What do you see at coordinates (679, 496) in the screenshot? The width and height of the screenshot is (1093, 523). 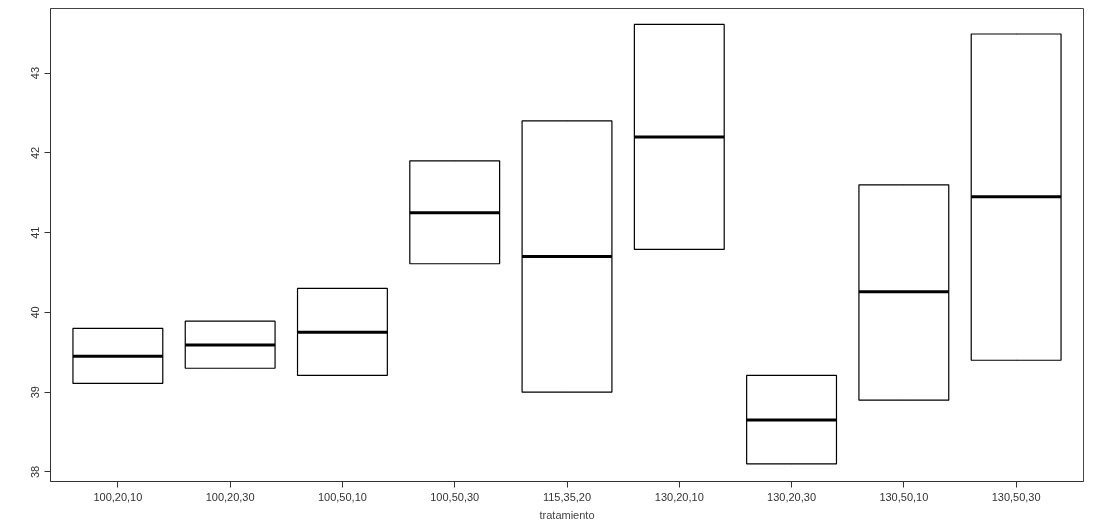 I see `x-tick-label: 130,20,10` at bounding box center [679, 496].